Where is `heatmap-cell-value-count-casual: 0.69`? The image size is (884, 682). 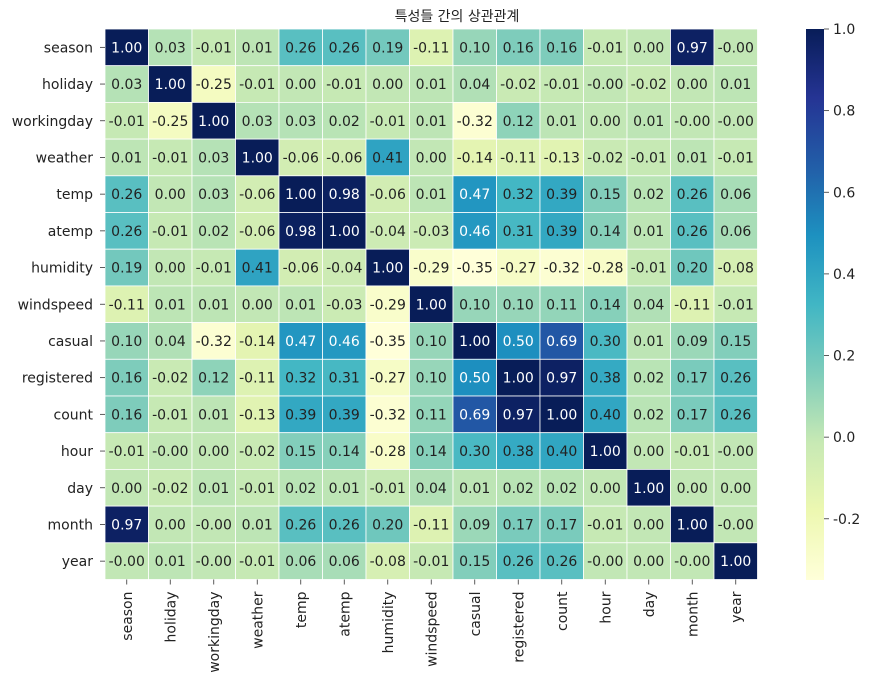 heatmap-cell-value-count-casual: 0.69 is located at coordinates (474, 415).